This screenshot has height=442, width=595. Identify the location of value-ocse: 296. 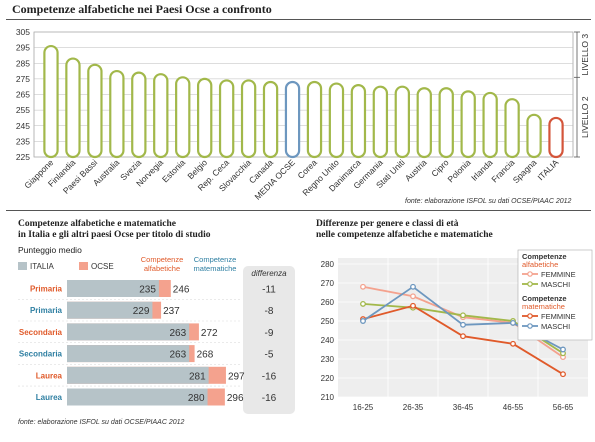
(235, 398).